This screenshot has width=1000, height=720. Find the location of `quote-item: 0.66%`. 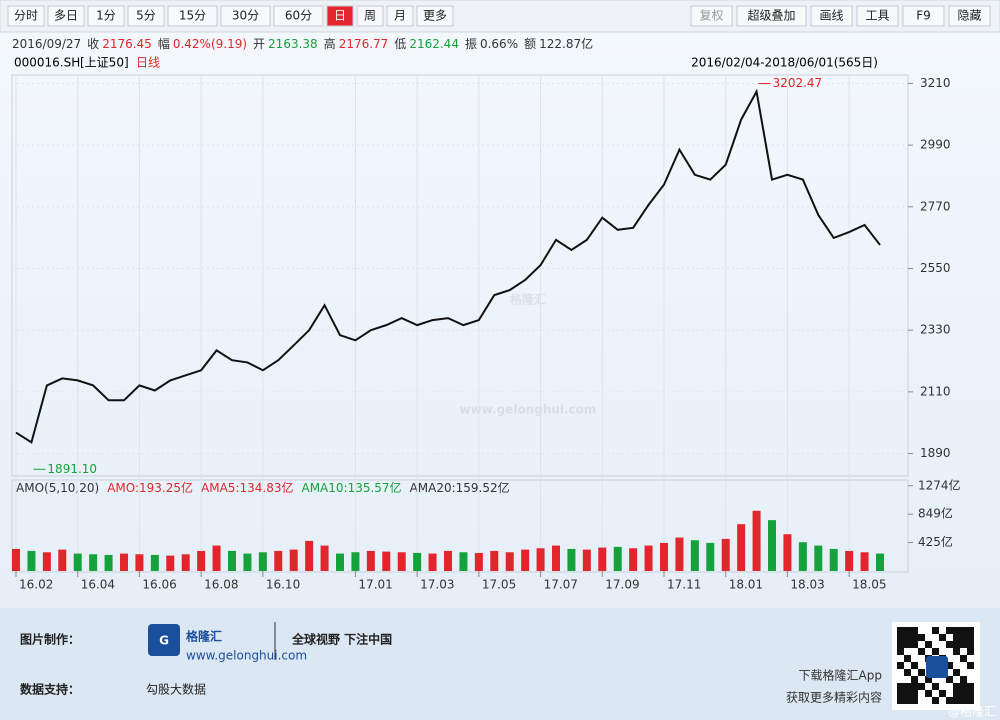

quote-item: 0.66% is located at coordinates (499, 44).